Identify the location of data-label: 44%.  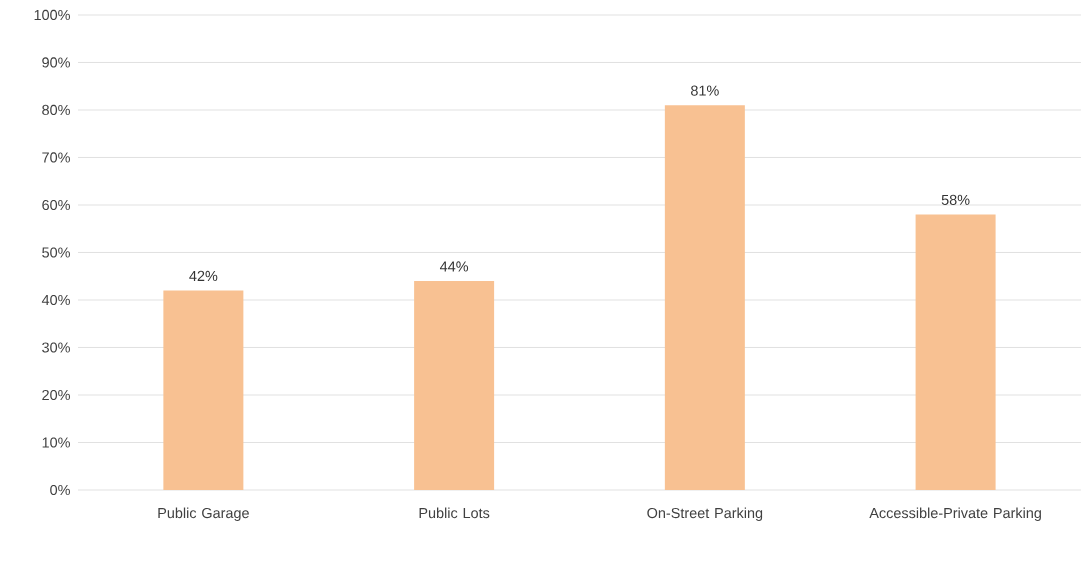
(454, 266).